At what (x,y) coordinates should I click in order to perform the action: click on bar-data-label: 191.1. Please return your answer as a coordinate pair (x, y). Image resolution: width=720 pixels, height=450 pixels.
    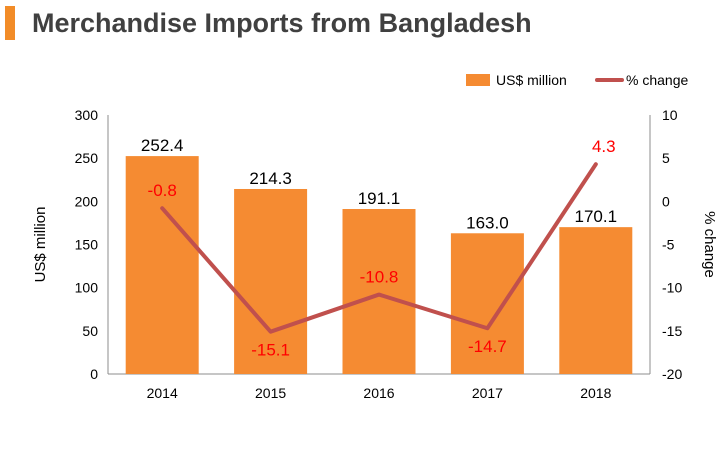
    Looking at the image, I should click on (379, 198).